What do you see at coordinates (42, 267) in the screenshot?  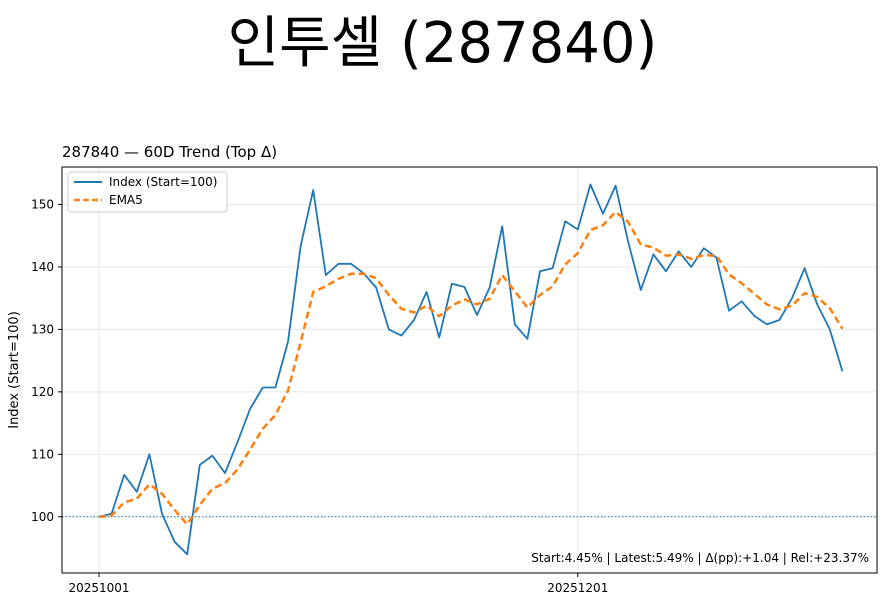 I see `y-tick-label: 140` at bounding box center [42, 267].